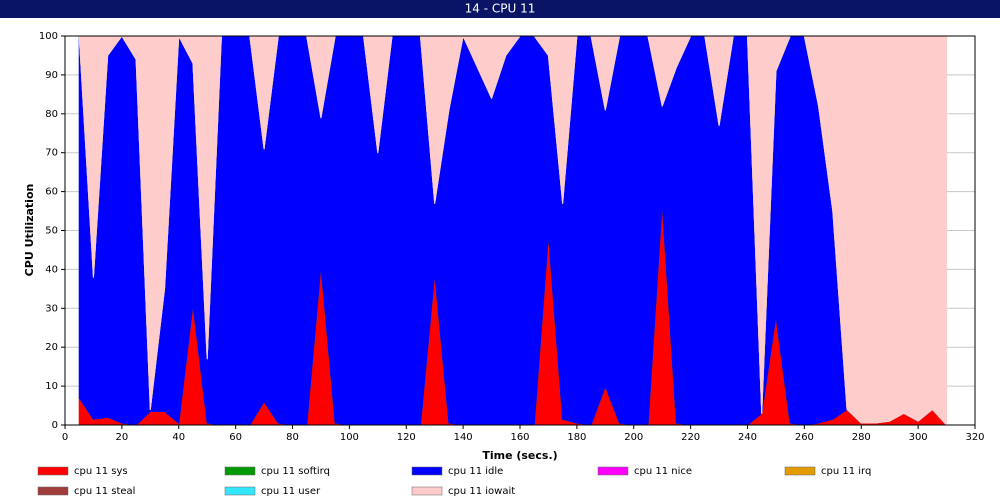 This screenshot has width=1000, height=504. I want to click on x-tick-label: 140, so click(463, 437).